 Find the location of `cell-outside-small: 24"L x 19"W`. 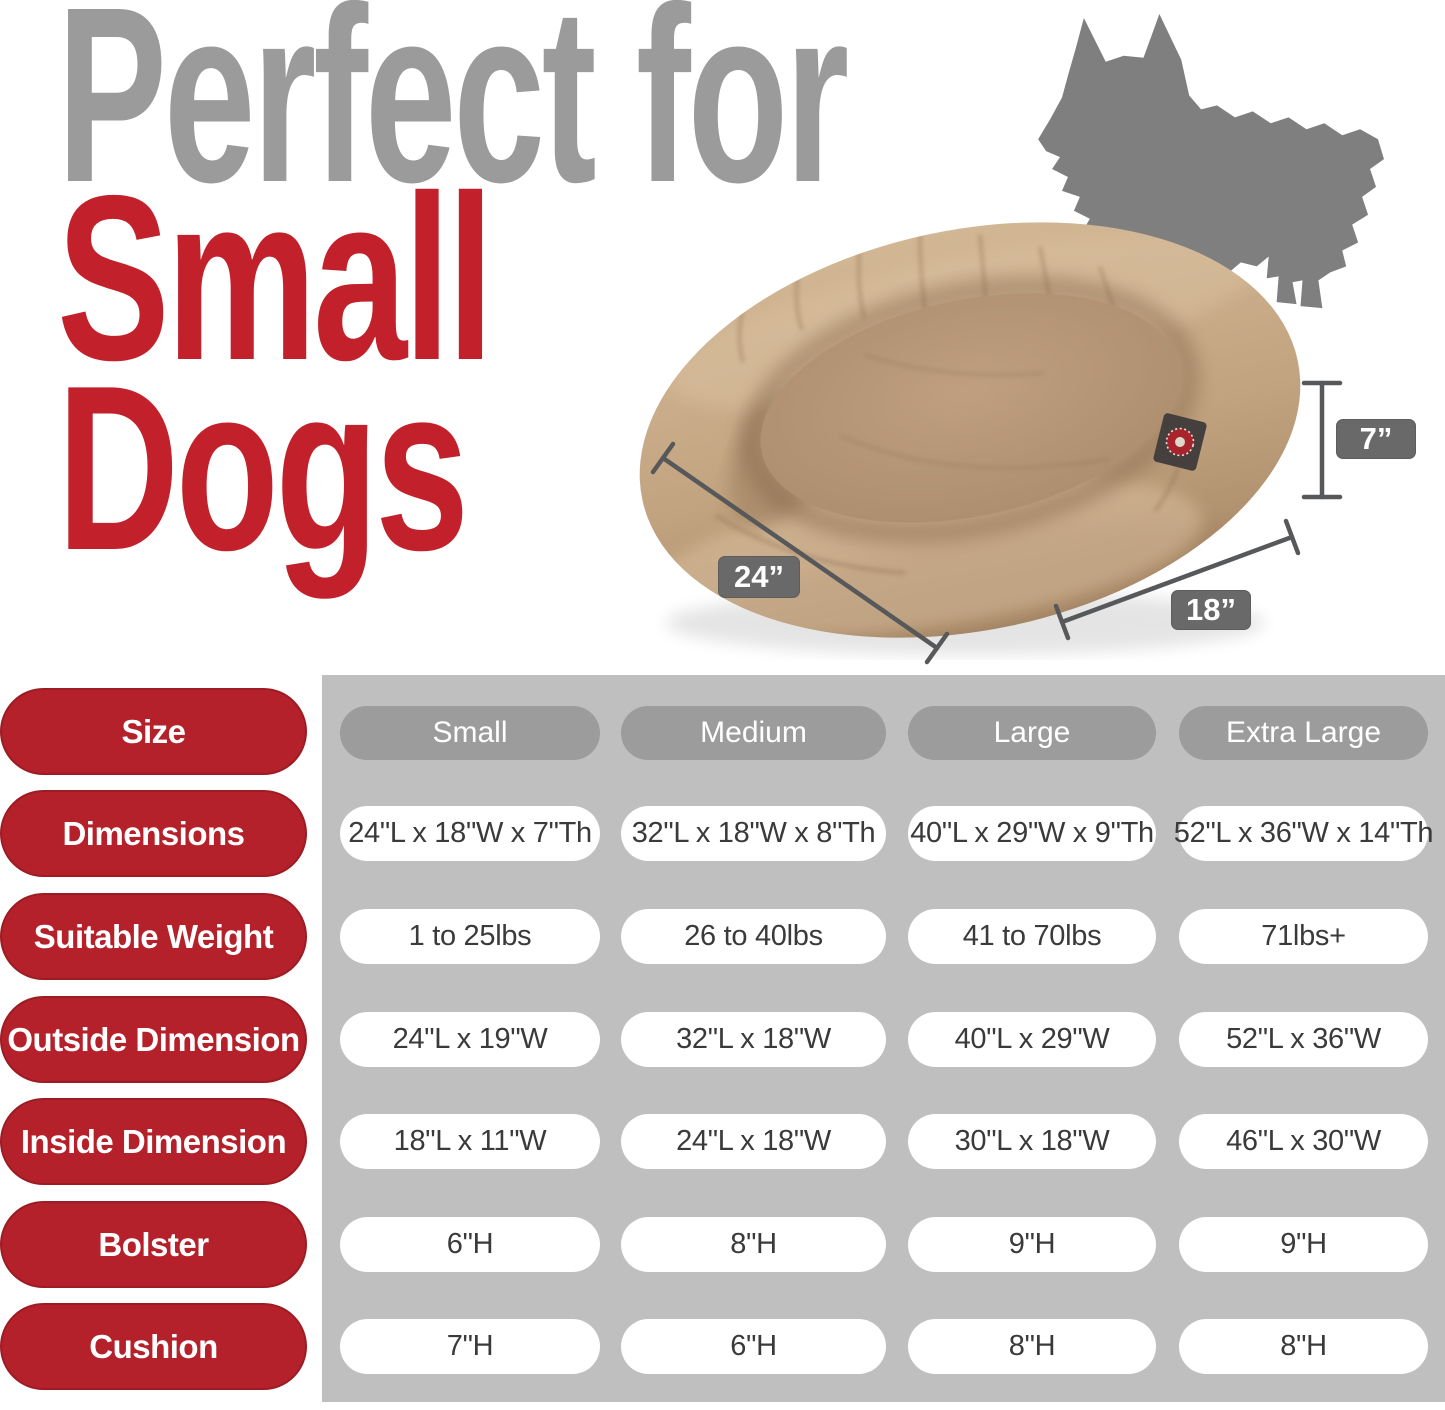

cell-outside-small: 24"L x 19"W is located at coordinates (470, 1039).